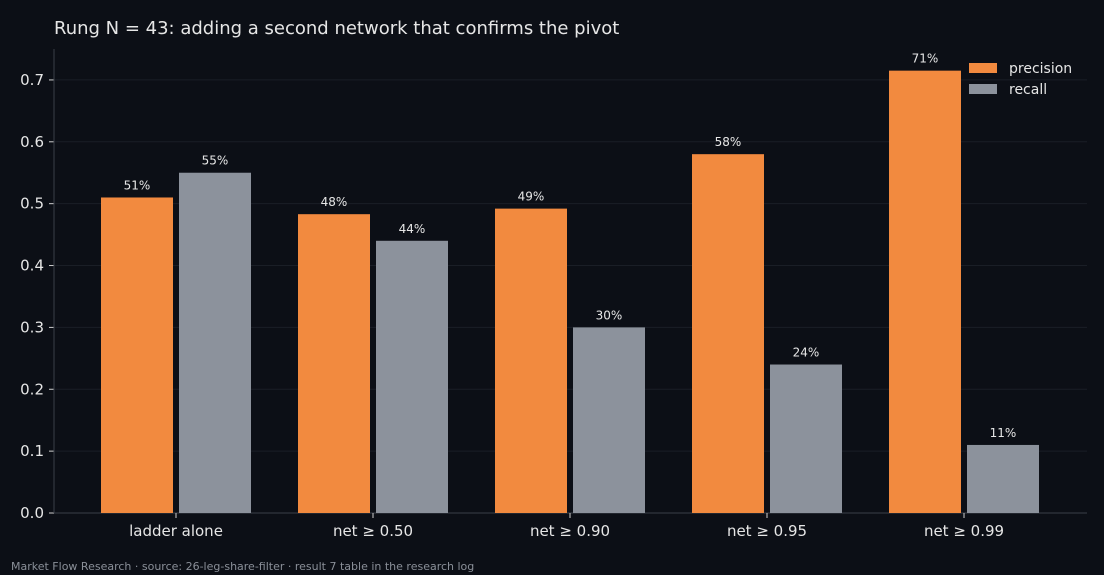 The height and width of the screenshot is (575, 1104). I want to click on y-tick-label: 0.3, so click(32, 327).